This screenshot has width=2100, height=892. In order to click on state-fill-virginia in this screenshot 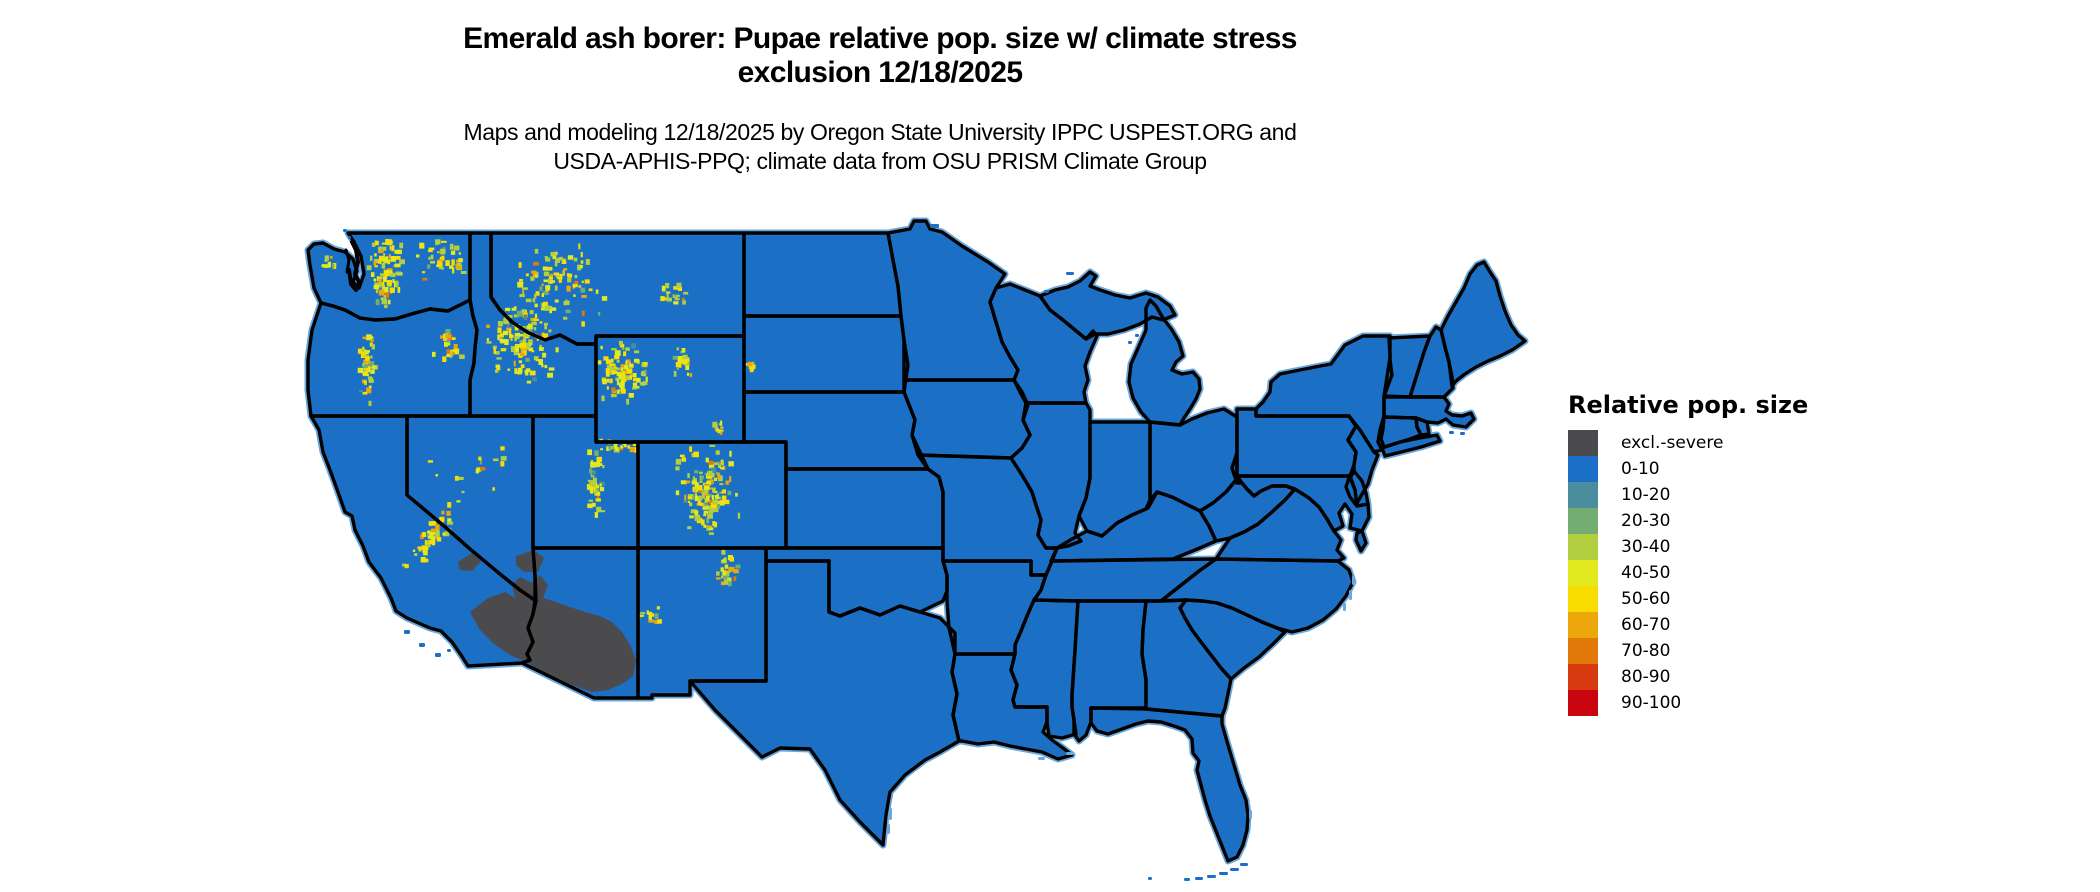, I will do `click(1280, 525)`.